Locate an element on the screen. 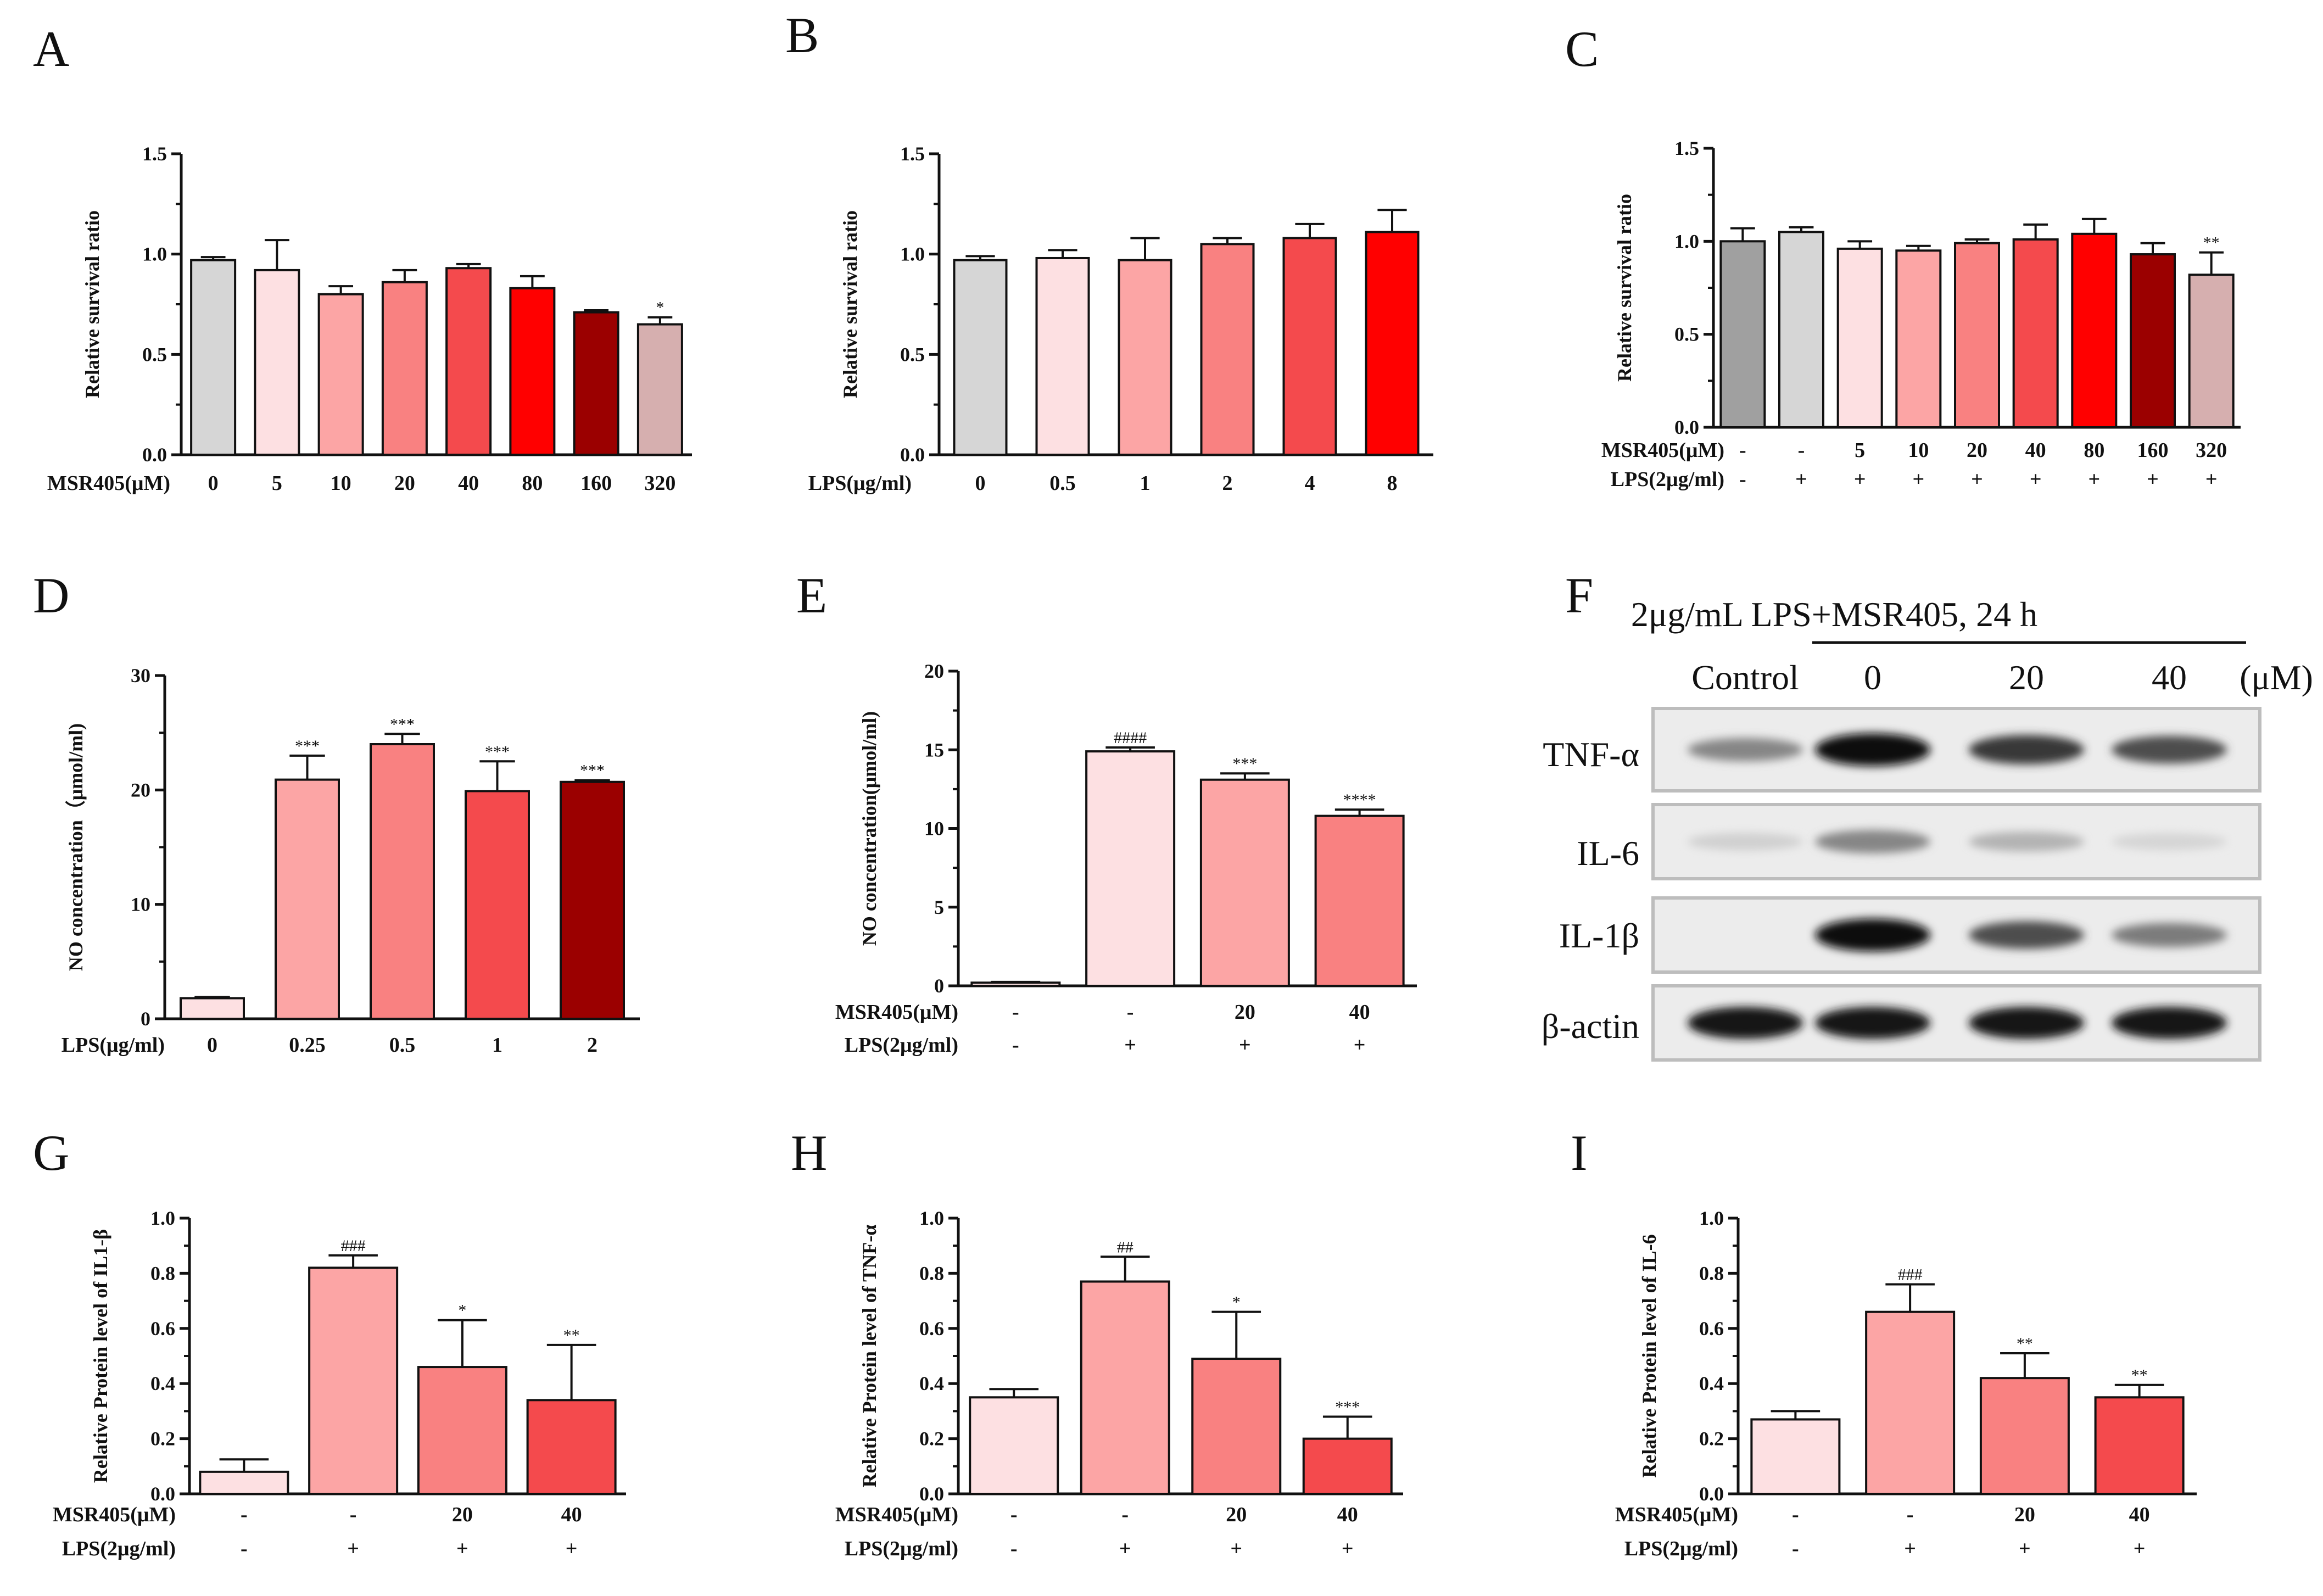  category-label-i: 40 is located at coordinates (2139, 1514).